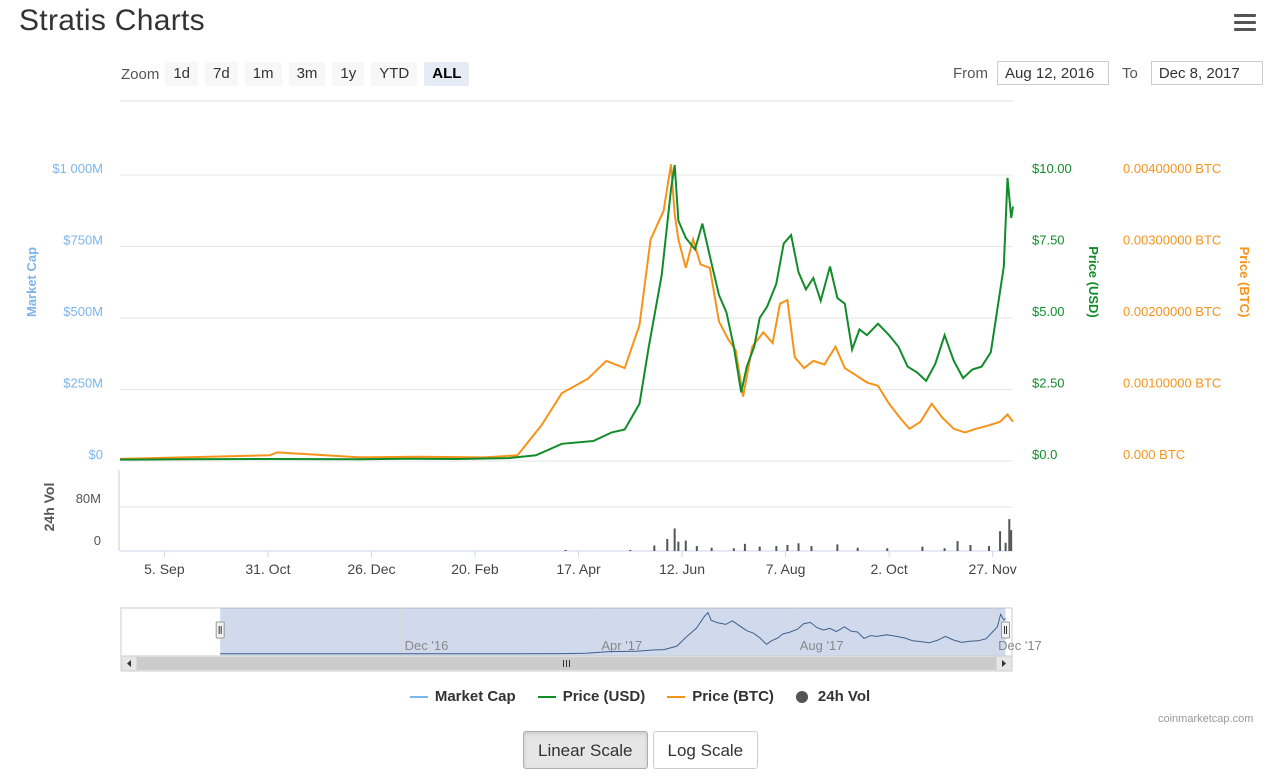 The height and width of the screenshot is (779, 1280). Describe the element at coordinates (1093, 282) in the screenshot. I see `price-usd-axis-title: Price (USD)` at that location.